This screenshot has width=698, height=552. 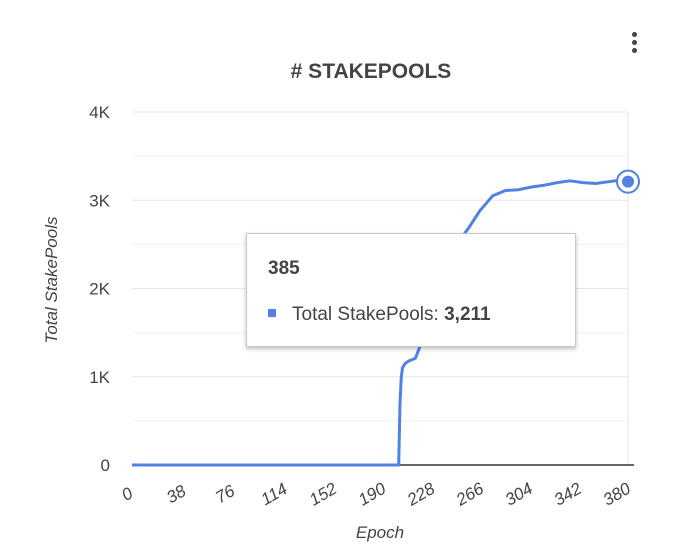 I want to click on y-tick-label: 1K, so click(x=99, y=377).